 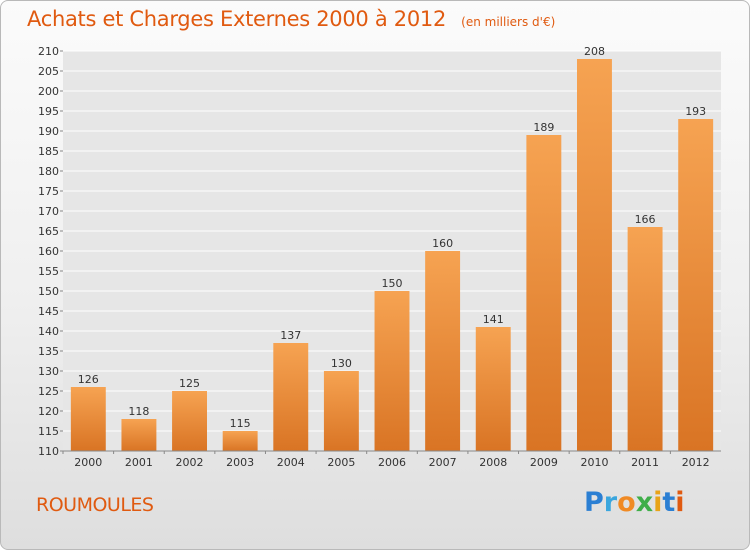 I want to click on y-tick-label: 140, so click(x=48, y=331).